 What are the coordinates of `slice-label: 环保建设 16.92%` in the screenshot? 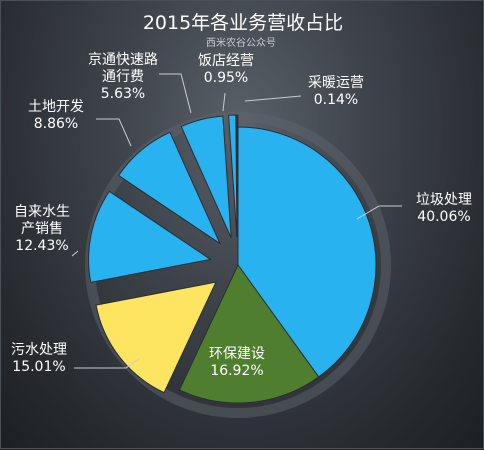 It's located at (237, 362).